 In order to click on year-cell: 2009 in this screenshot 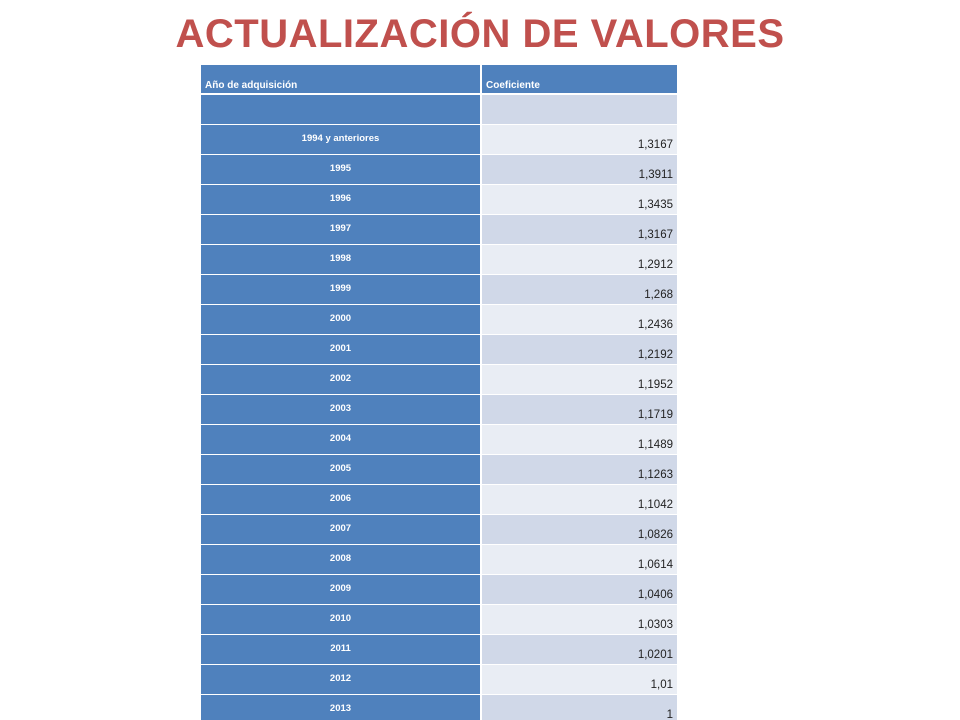, I will do `click(341, 590)`.